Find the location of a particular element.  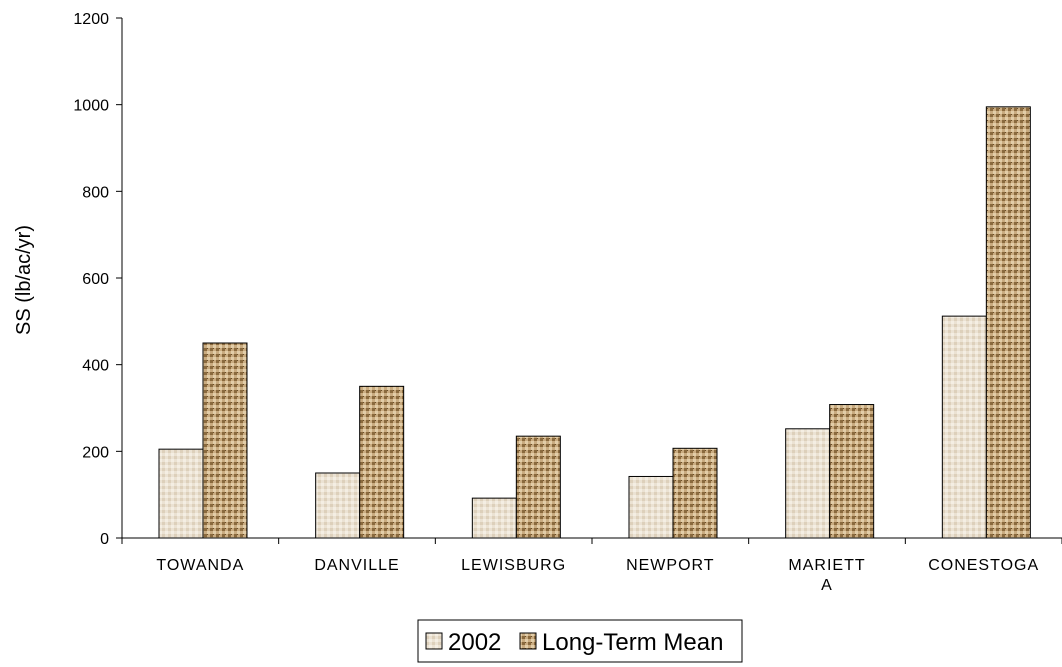

category-label: NEWPORT is located at coordinates (670, 565).